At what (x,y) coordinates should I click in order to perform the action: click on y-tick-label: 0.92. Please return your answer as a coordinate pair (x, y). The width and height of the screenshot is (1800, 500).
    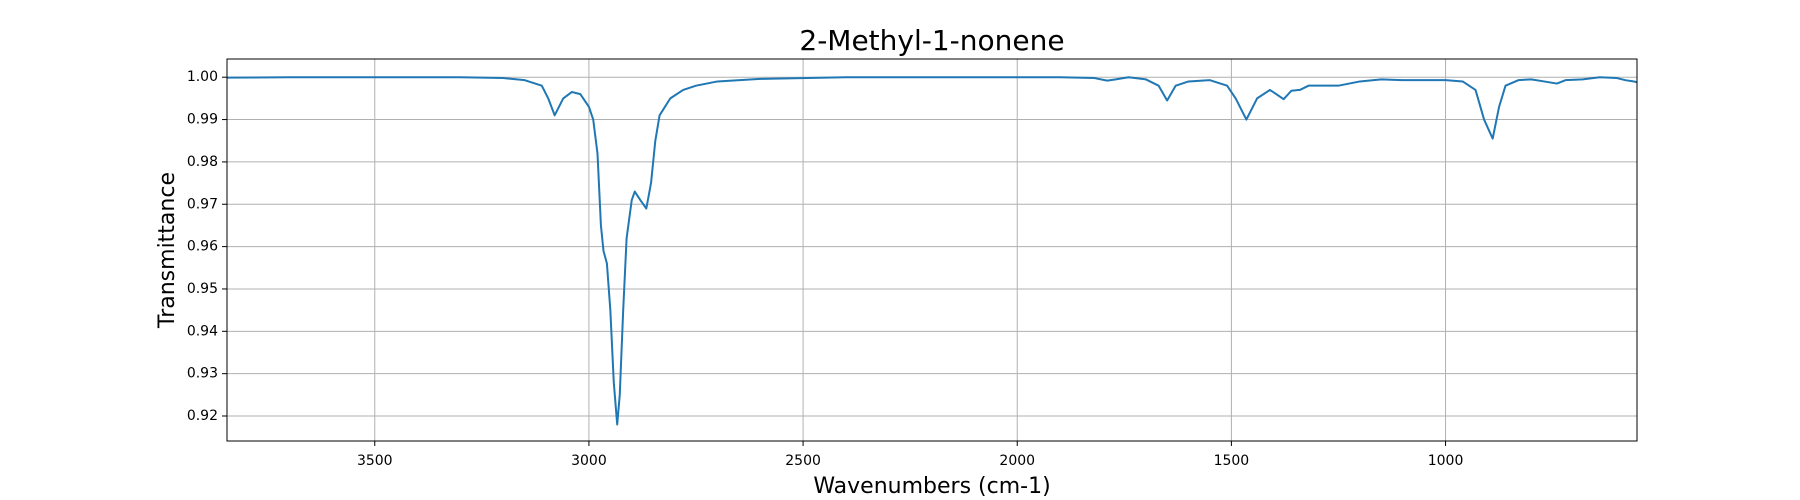
    Looking at the image, I should click on (202, 416).